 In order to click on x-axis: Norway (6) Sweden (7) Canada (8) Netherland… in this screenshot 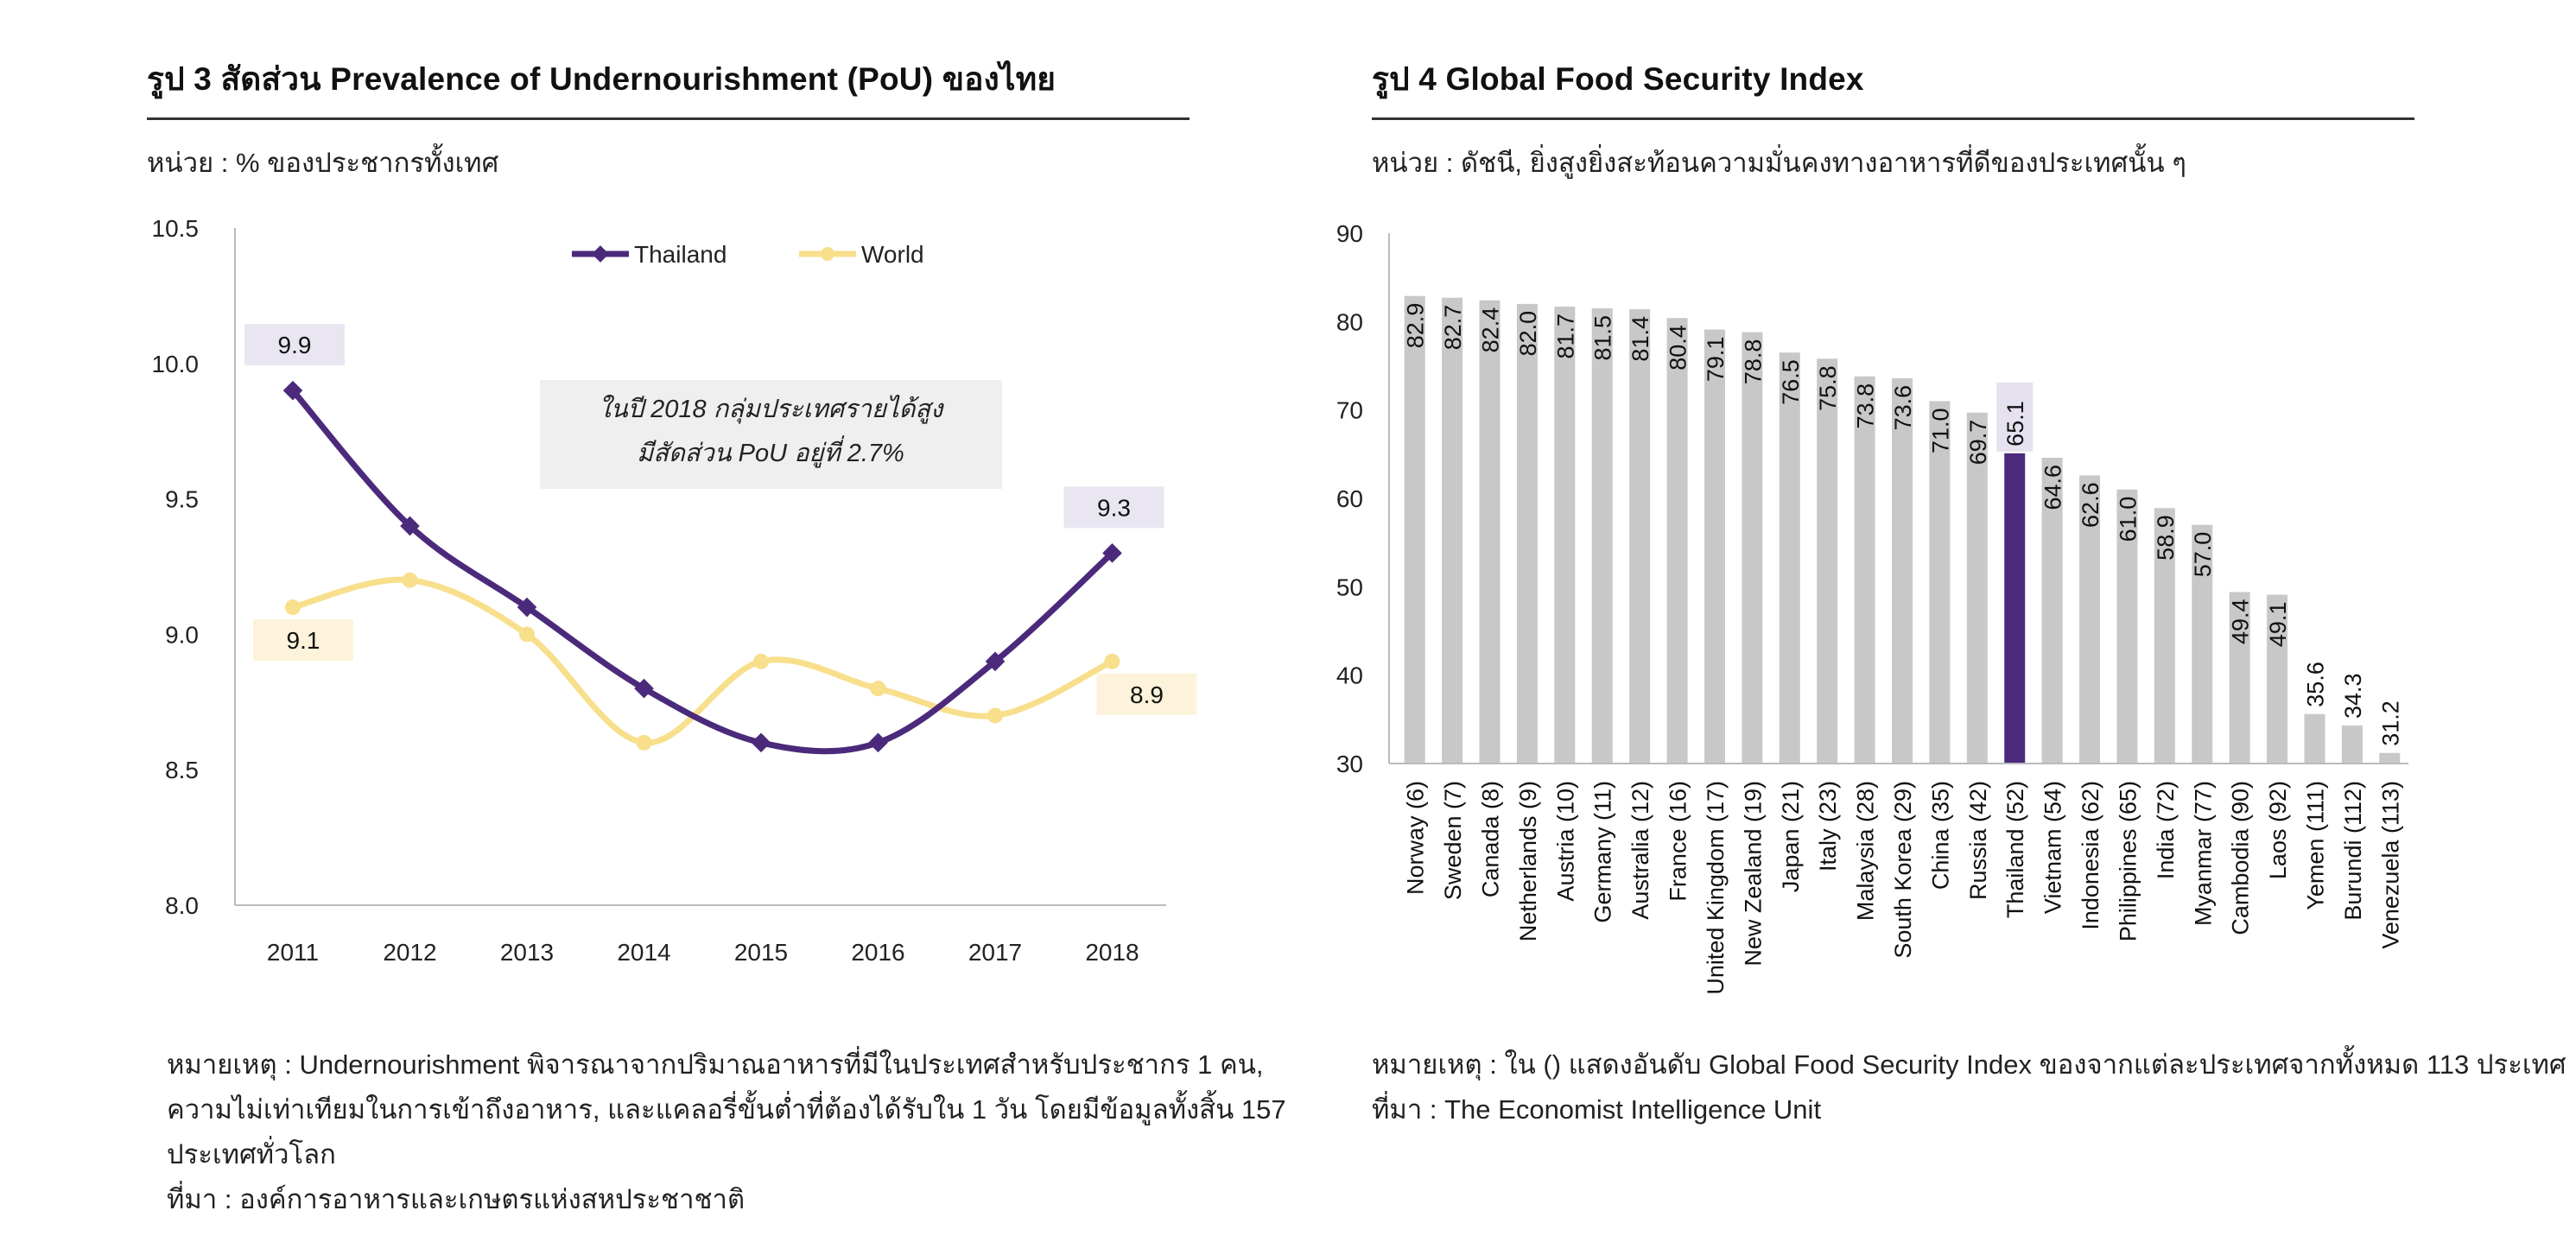, I will do `click(1903, 888)`.